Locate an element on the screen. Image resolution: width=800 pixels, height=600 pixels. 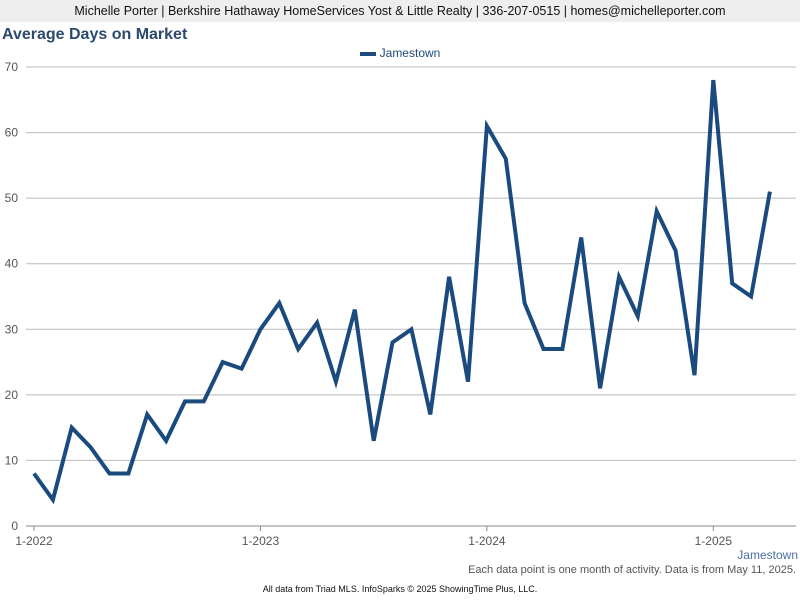
legend: Jamestown is located at coordinates (400, 53).